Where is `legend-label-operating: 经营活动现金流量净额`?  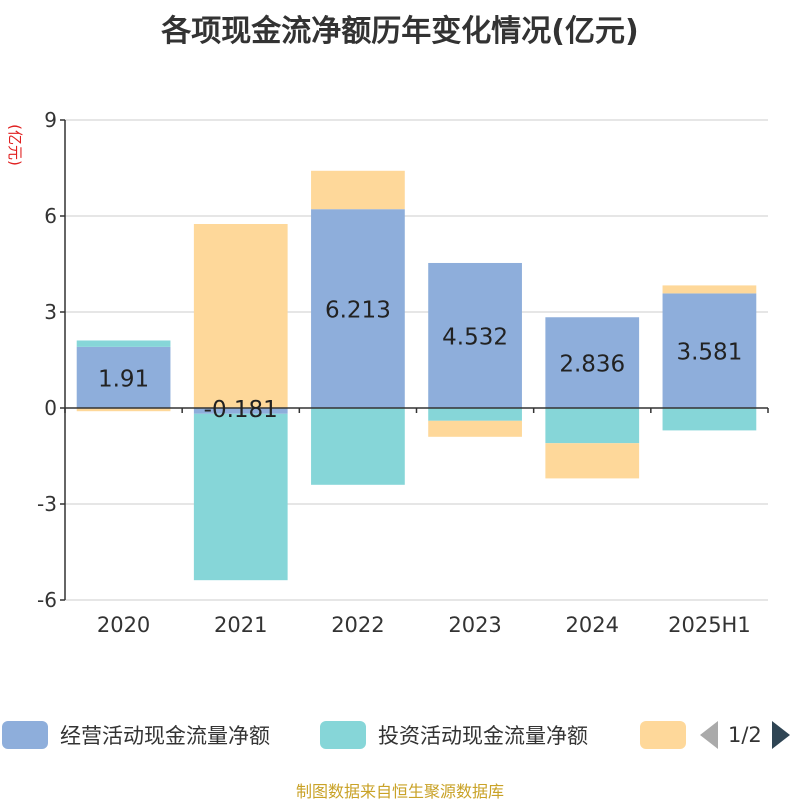 legend-label-operating: 经营活动现金流量净额 is located at coordinates (165, 736).